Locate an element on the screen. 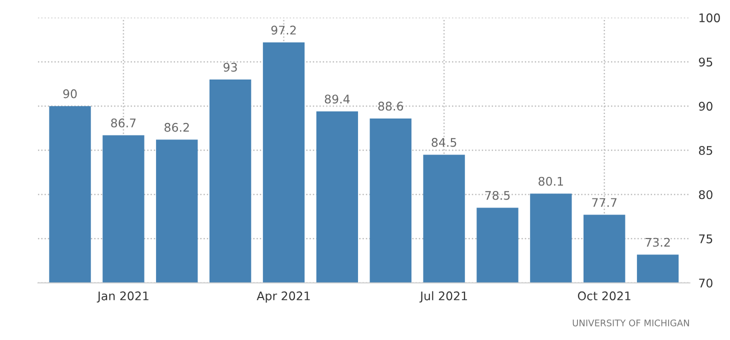  y-tick-label: 90 is located at coordinates (705, 106).